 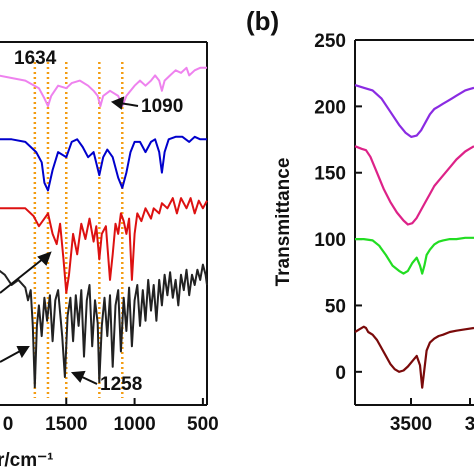 What do you see at coordinates (66, 424) in the screenshot?
I see `panel-a-x-tick-label-1: 1500` at bounding box center [66, 424].